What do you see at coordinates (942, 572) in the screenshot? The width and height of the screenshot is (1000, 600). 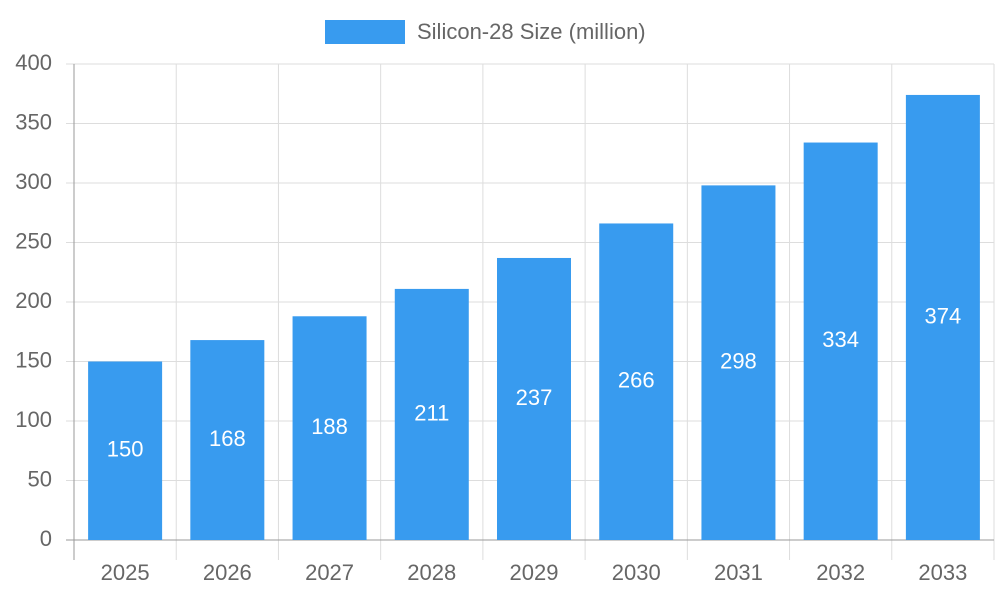 I see `x-tick-label: 2033` at bounding box center [942, 572].